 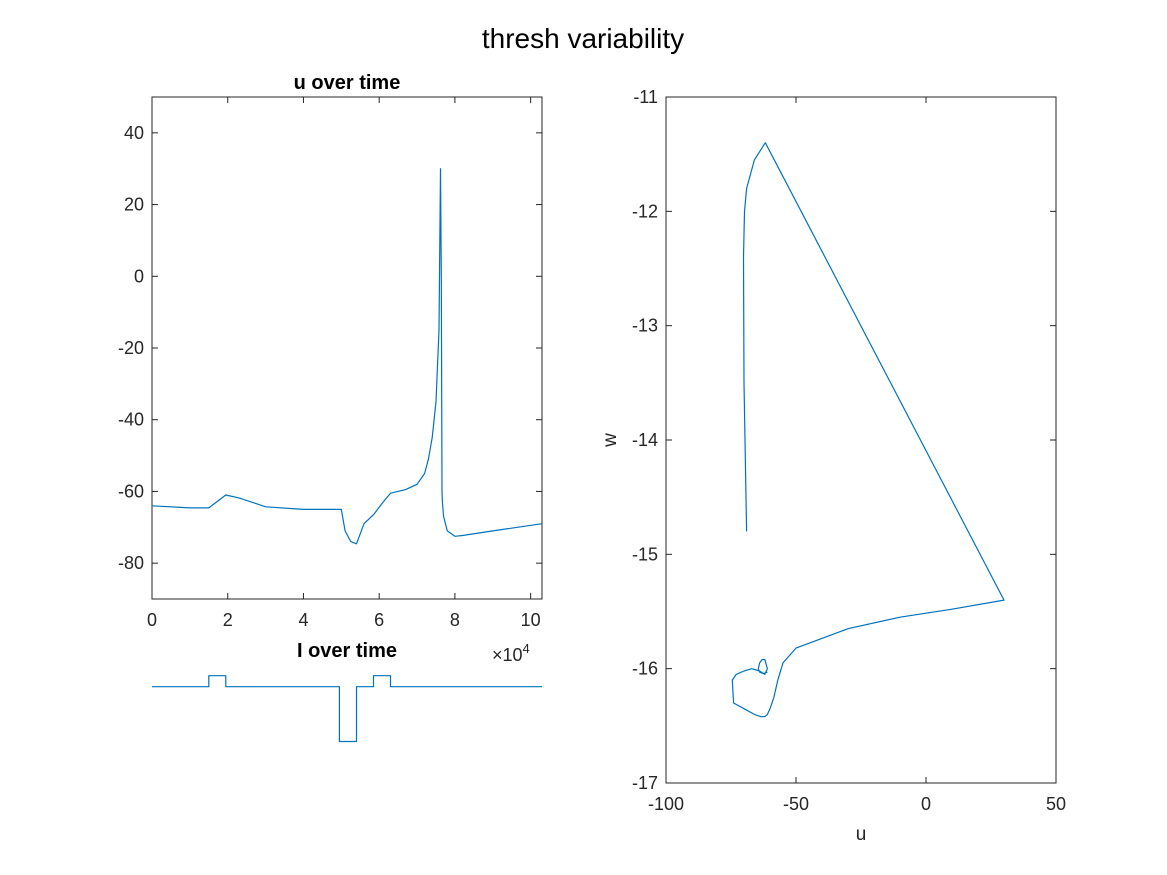 I want to click on phase-ytick-label: -14, so click(x=645, y=440).